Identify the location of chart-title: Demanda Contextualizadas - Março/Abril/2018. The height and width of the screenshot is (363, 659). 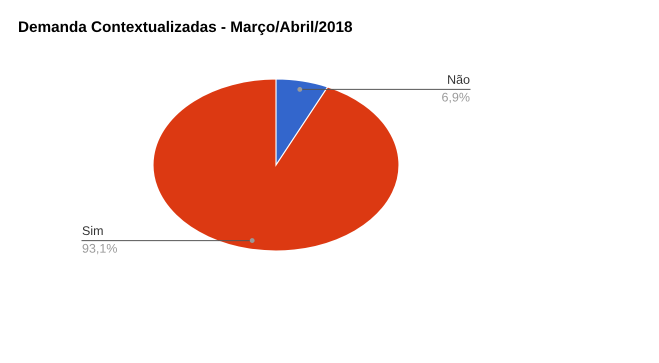
(185, 28).